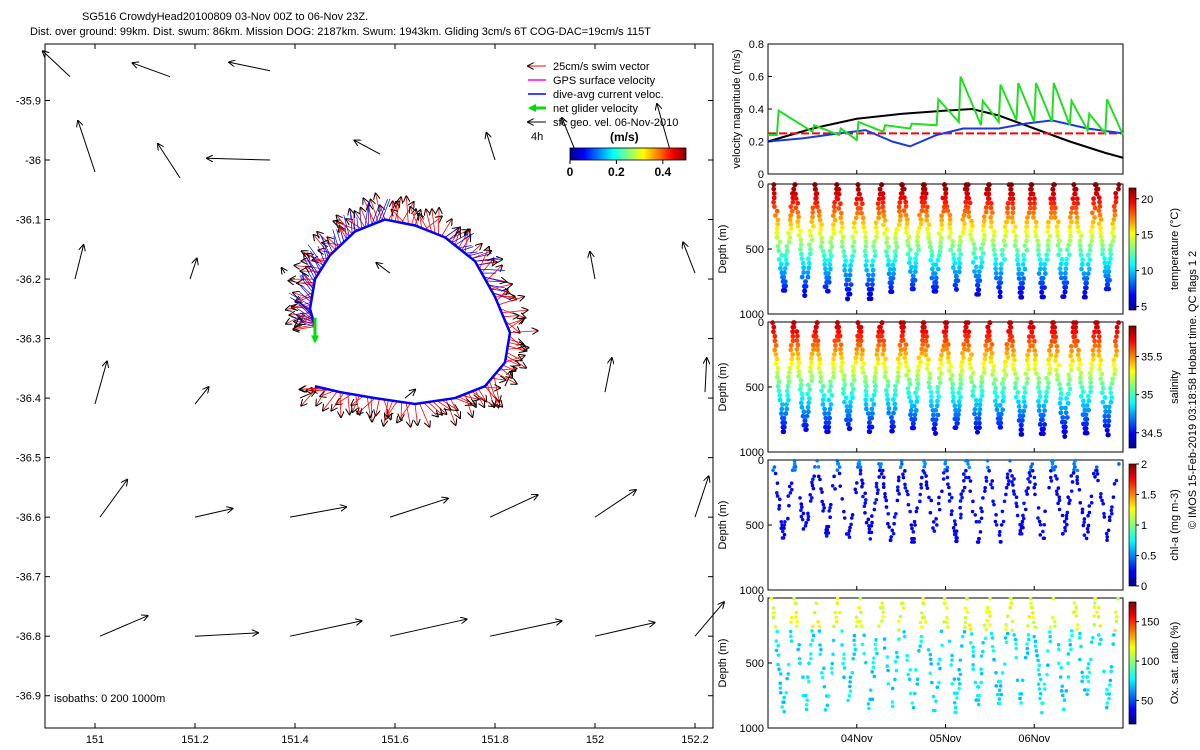 Image resolution: width=1200 pixels, height=750 pixels. What do you see at coordinates (1144, 587) in the screenshot?
I see `section-colorbar-tick-label: 0` at bounding box center [1144, 587].